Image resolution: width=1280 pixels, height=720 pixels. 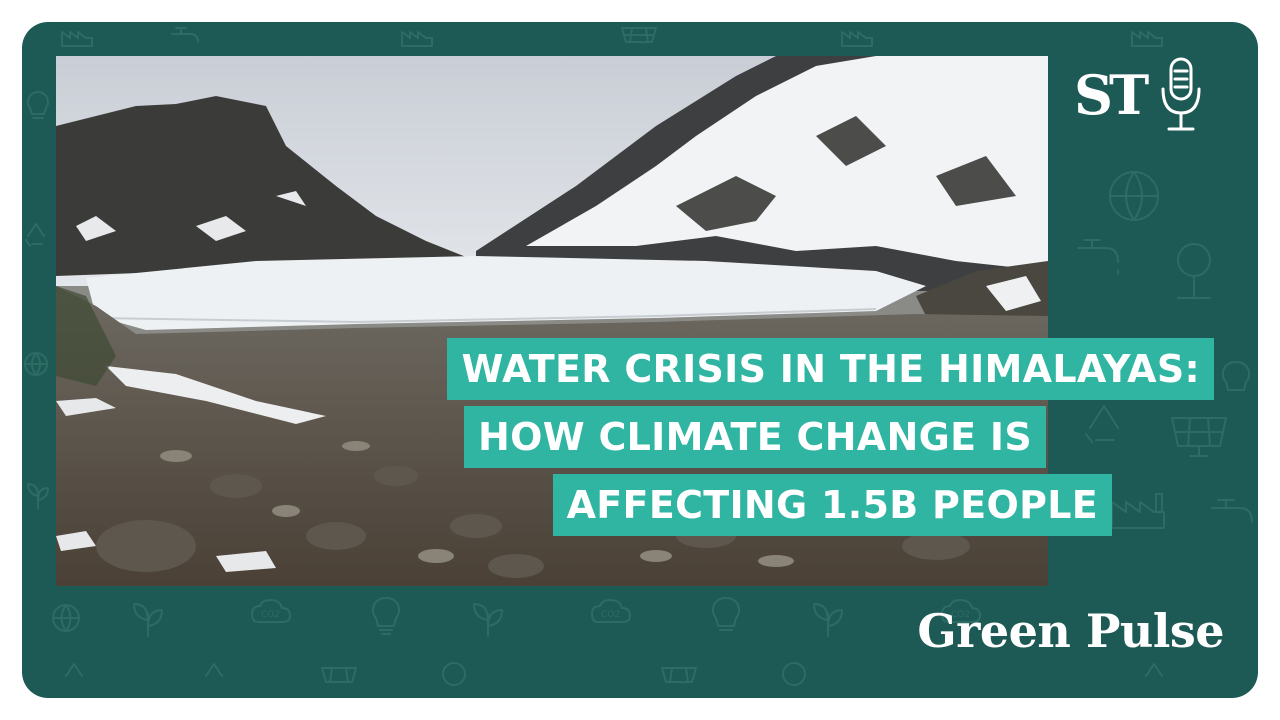 What do you see at coordinates (1070, 631) in the screenshot?
I see `show-name: Green Pulse` at bounding box center [1070, 631].